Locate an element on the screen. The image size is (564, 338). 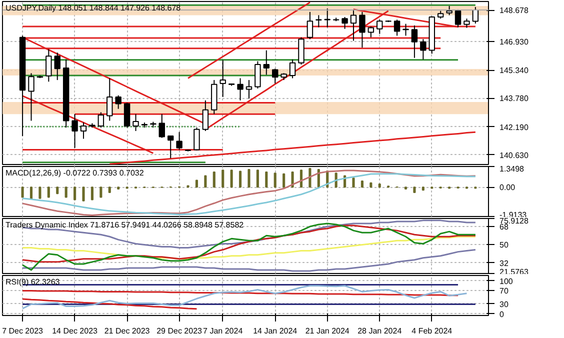
x-tick-label: 29 Dec 2023 is located at coordinates (179, 331).